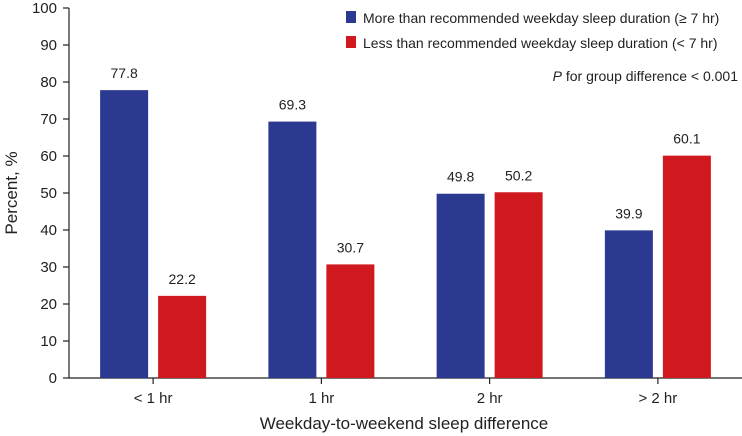 Image resolution: width=742 pixels, height=436 pixels. Describe the element at coordinates (351, 17) in the screenshot. I see `legend-swatch-more` at that location.